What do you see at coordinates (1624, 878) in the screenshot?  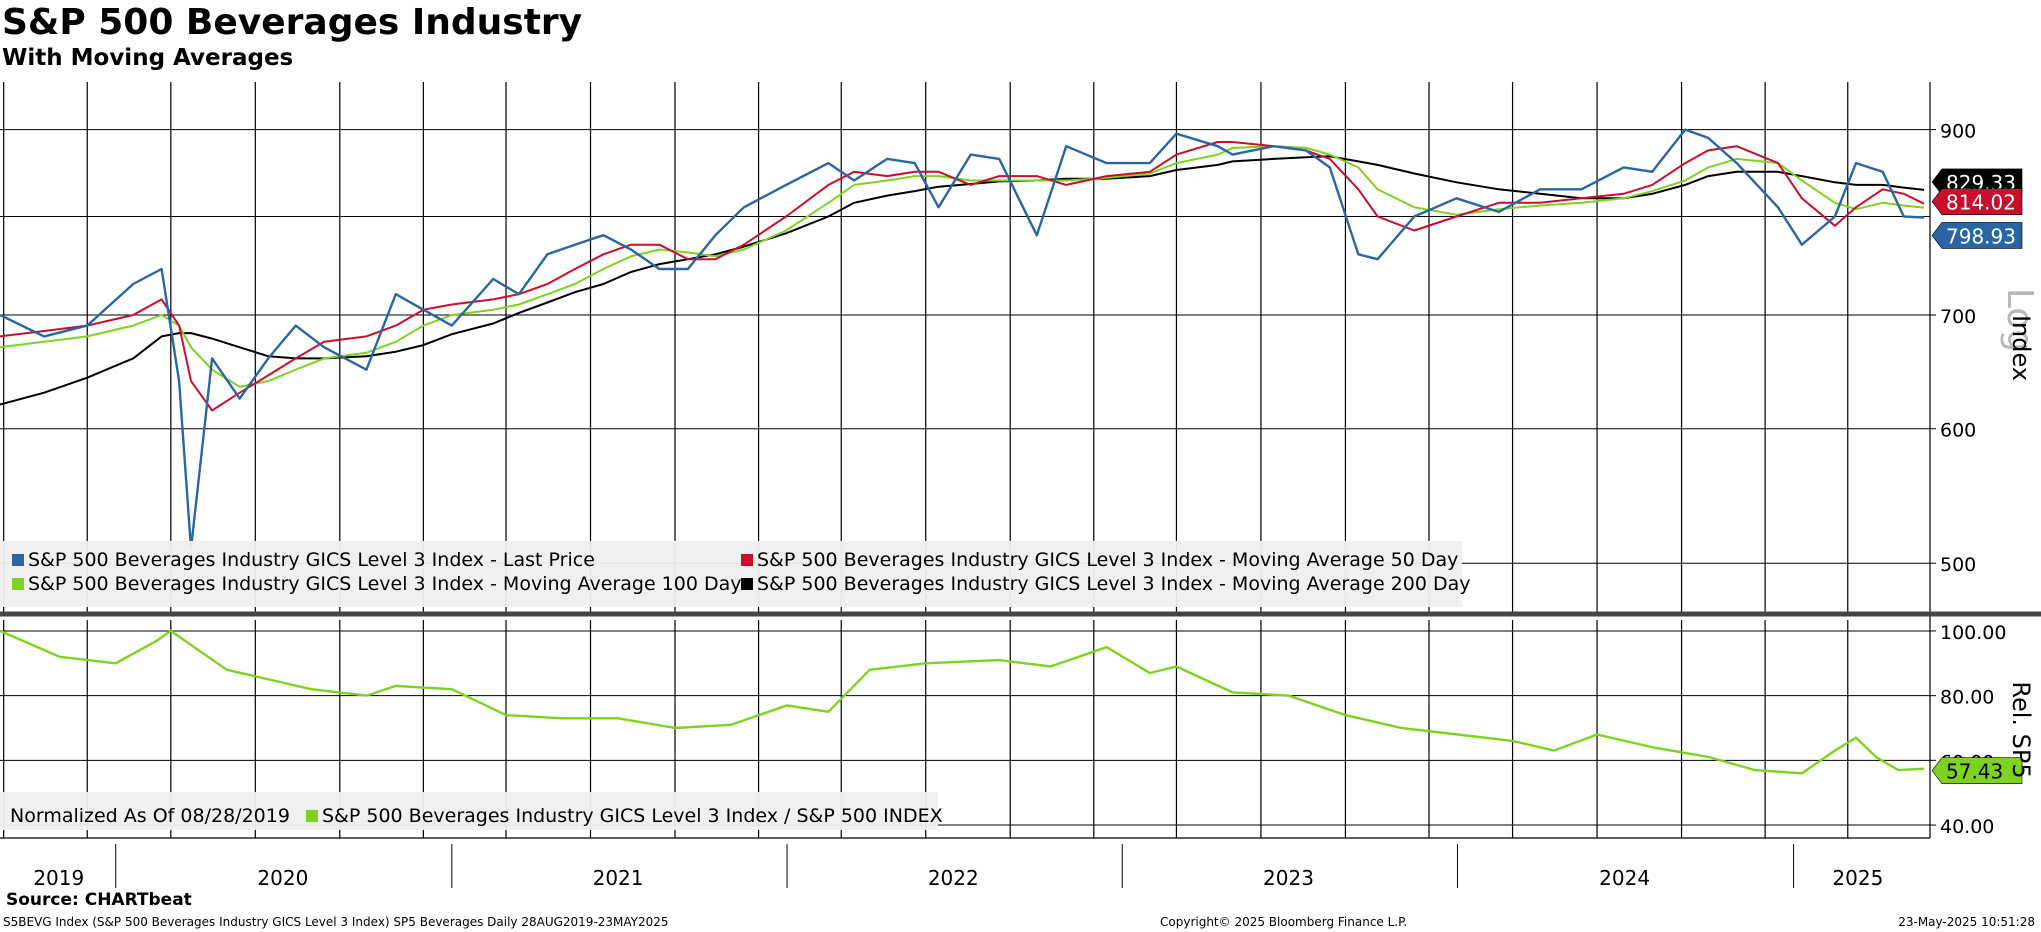 I see `x-year-label: 2024` at bounding box center [1624, 878].